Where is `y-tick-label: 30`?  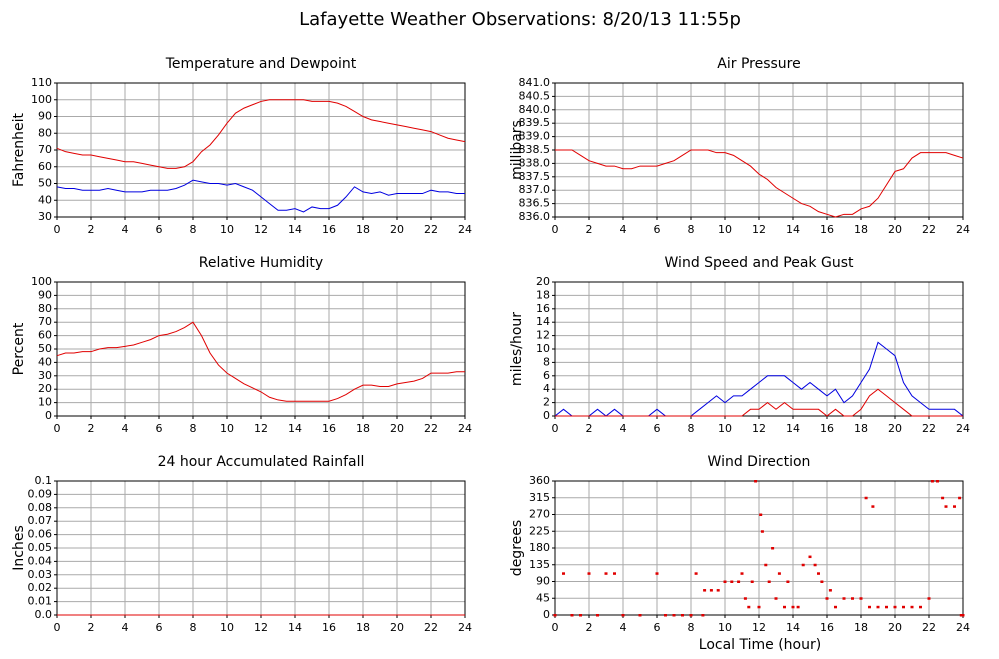 y-tick-label: 30 is located at coordinates (45, 375).